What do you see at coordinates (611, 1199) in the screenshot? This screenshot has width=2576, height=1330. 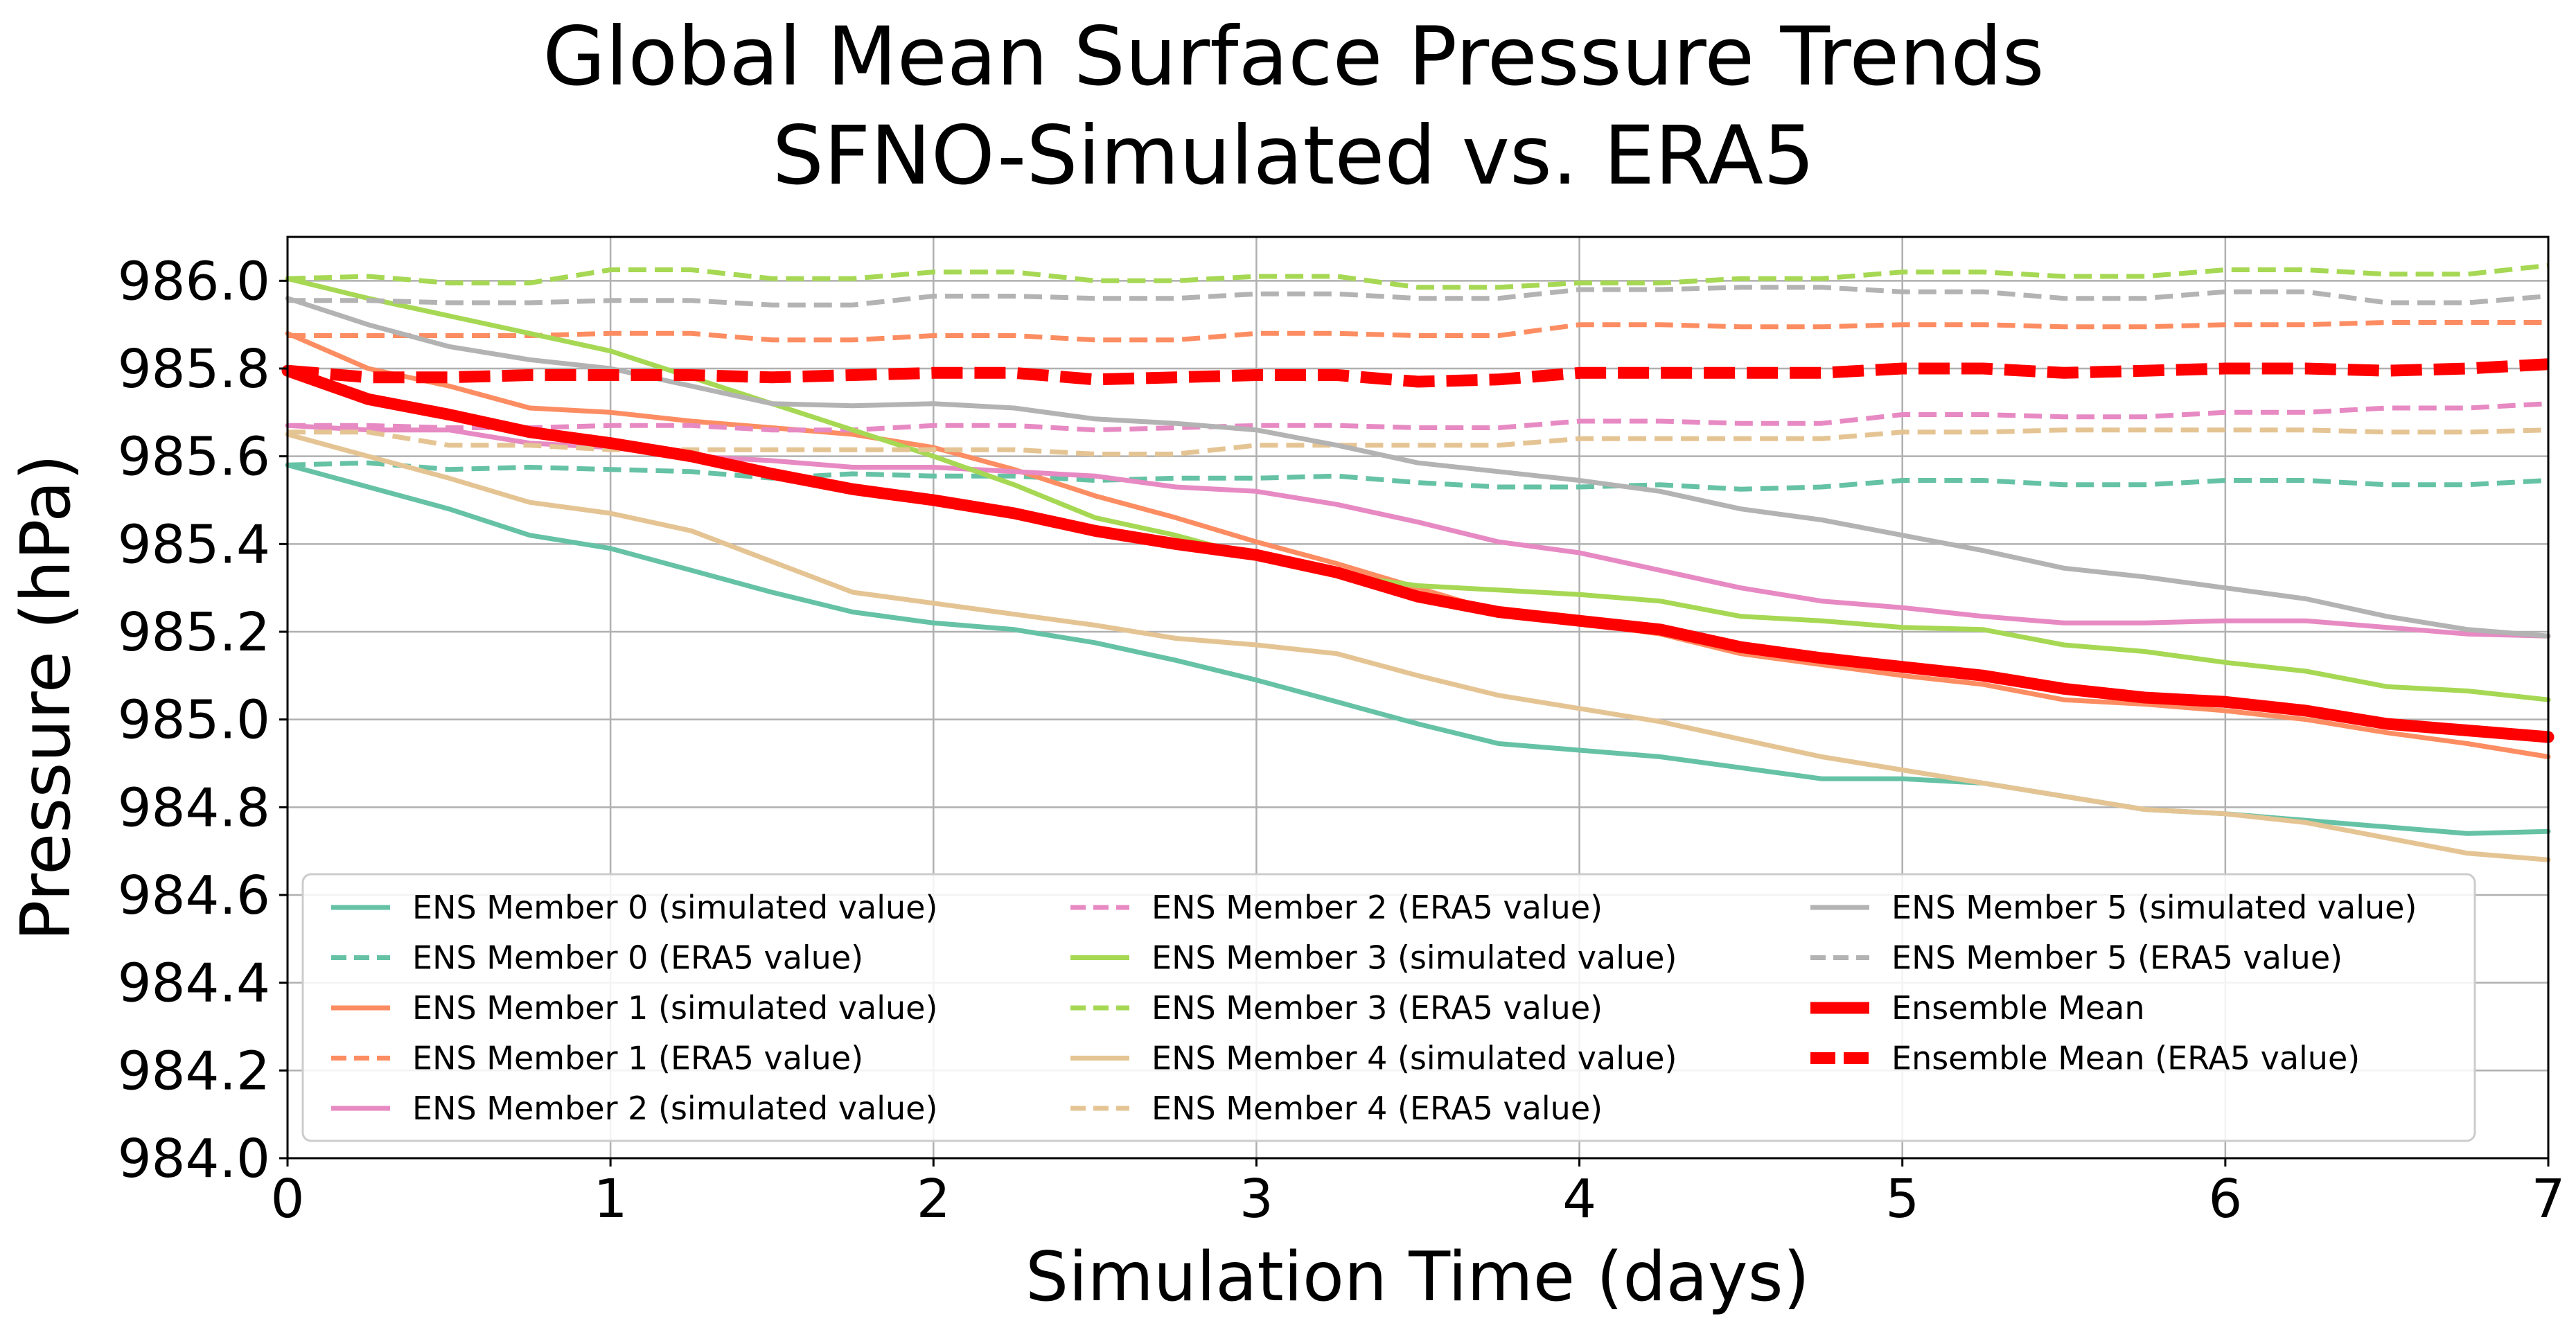 I see `x-tick-label: 1` at bounding box center [611, 1199].